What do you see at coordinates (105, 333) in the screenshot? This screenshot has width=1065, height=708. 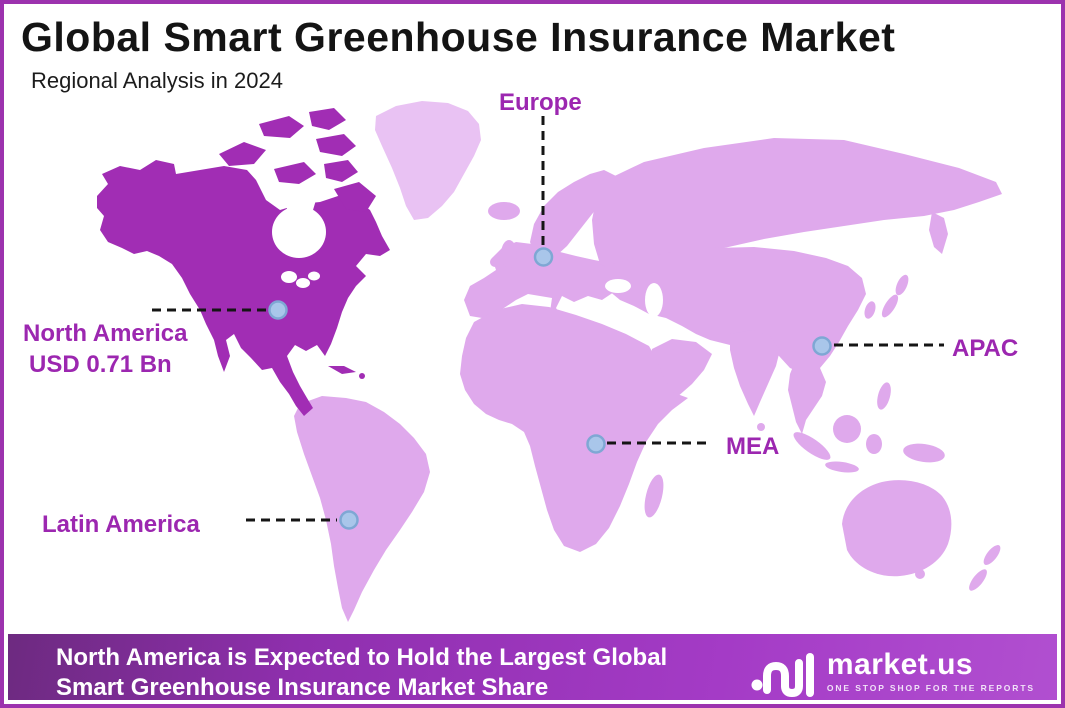 I see `region-label-north-america-name: North America` at bounding box center [105, 333].